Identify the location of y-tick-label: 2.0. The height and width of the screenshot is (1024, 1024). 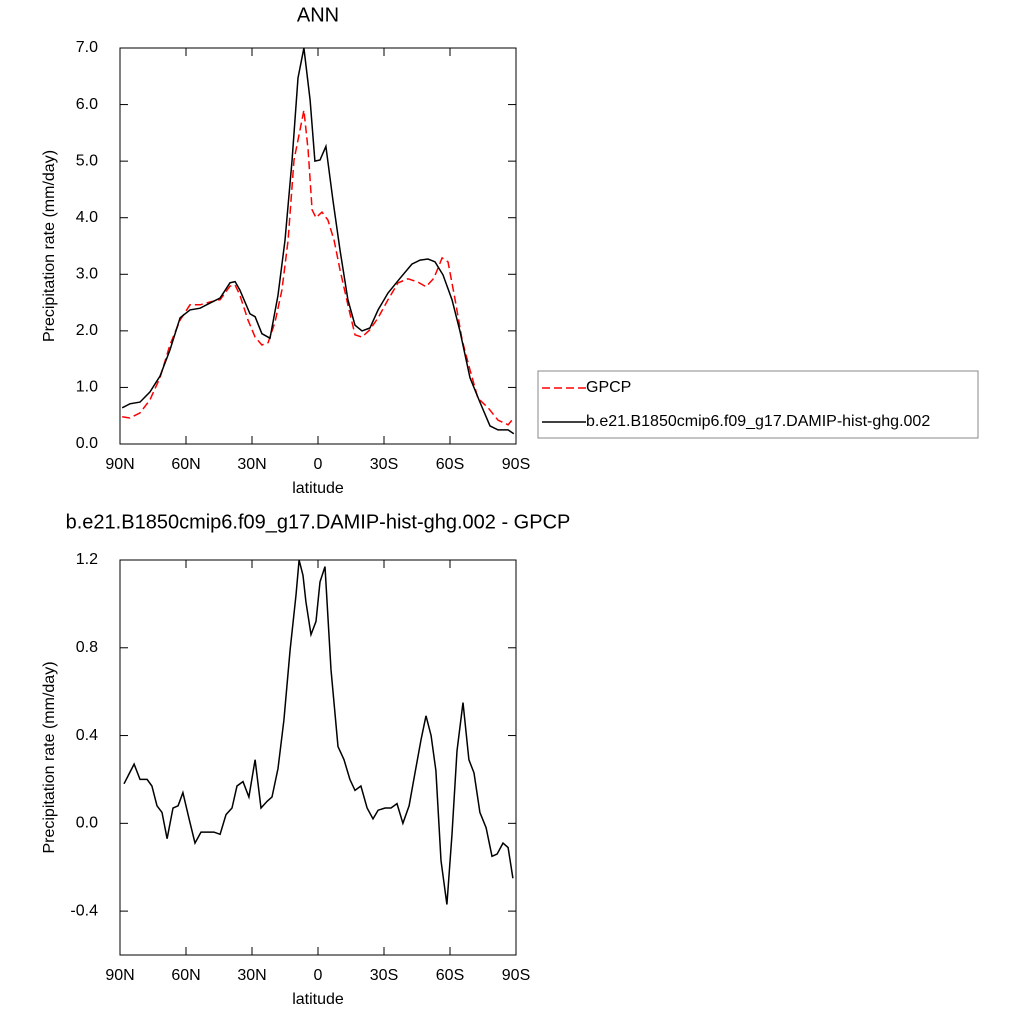
(87, 330).